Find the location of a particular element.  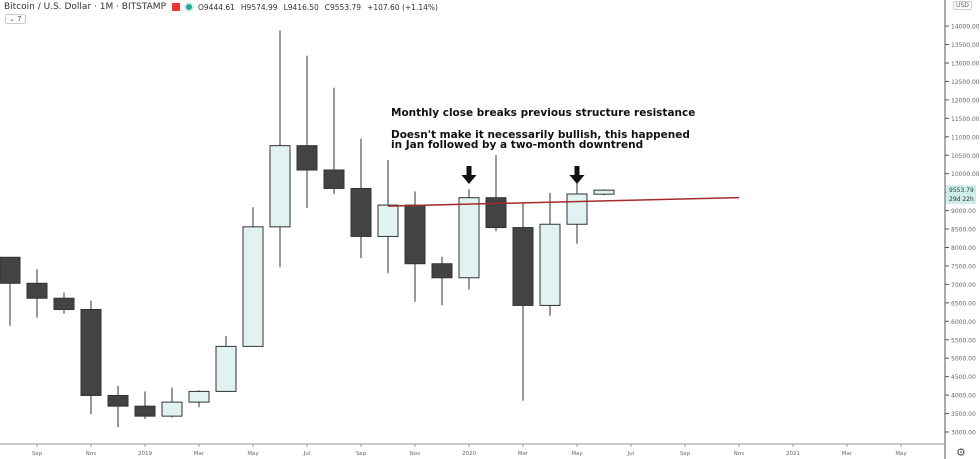

y-tick-label: 11000.00 is located at coordinates (965, 137).